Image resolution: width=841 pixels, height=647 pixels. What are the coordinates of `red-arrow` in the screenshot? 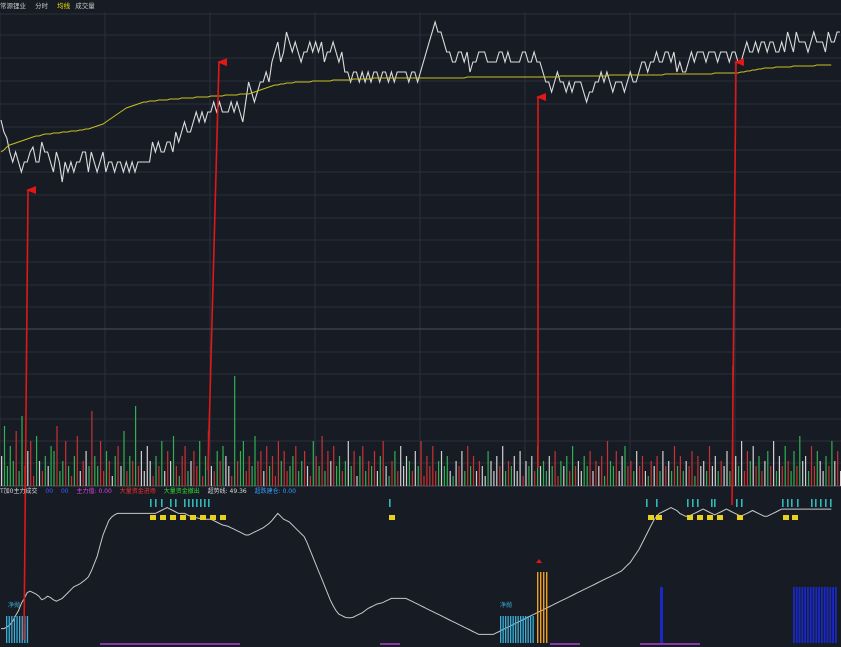 It's located at (738, 282).